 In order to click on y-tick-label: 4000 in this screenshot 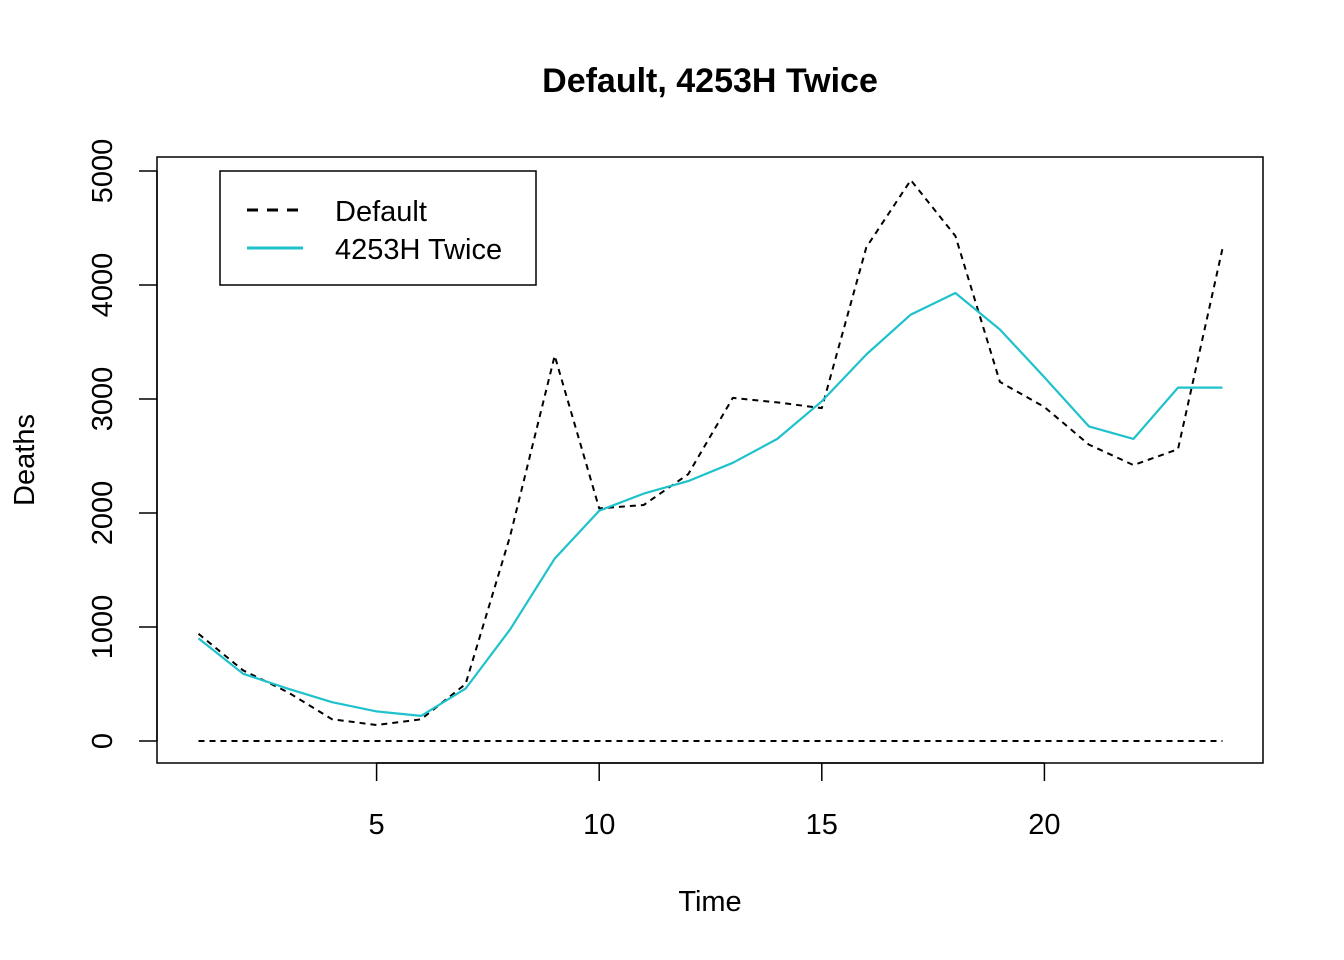, I will do `click(103, 285)`.